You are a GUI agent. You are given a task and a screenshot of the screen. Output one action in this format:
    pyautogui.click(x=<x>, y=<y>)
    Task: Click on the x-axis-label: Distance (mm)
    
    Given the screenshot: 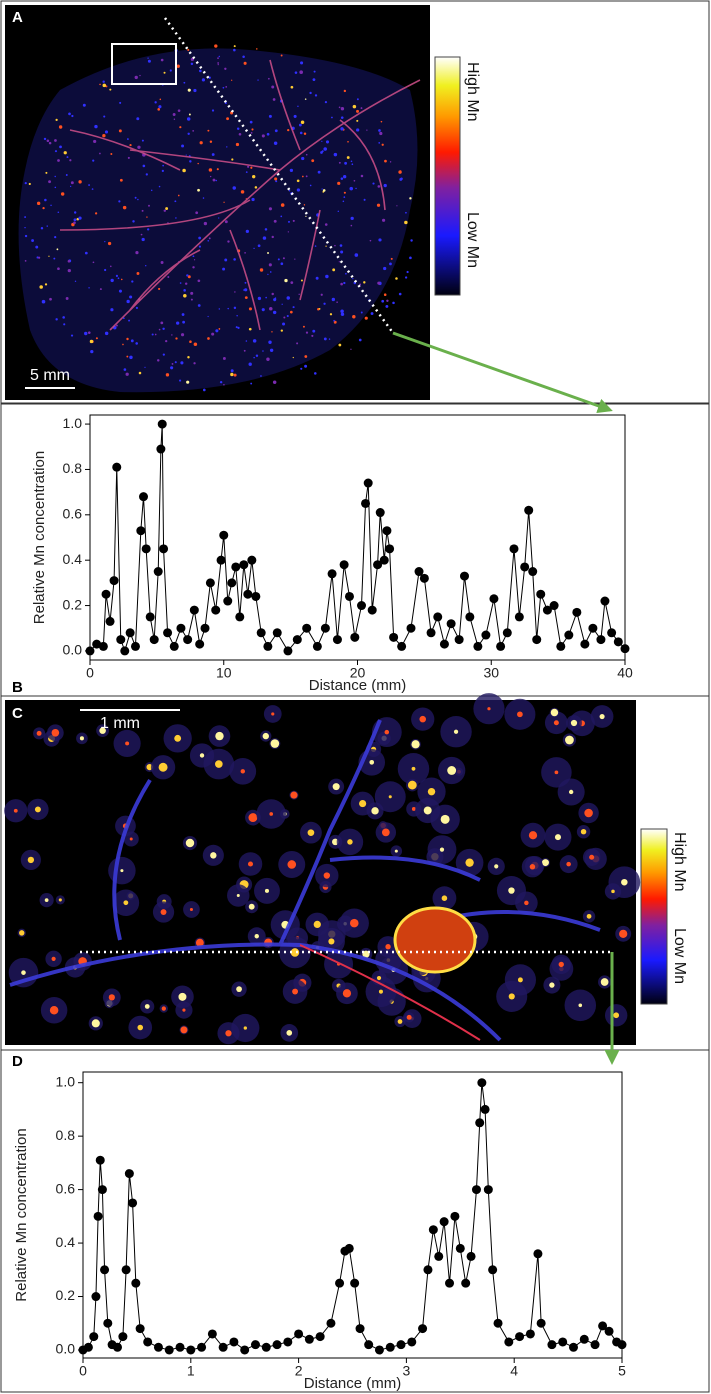 What is the action you would take?
    pyautogui.click(x=353, y=1383)
    